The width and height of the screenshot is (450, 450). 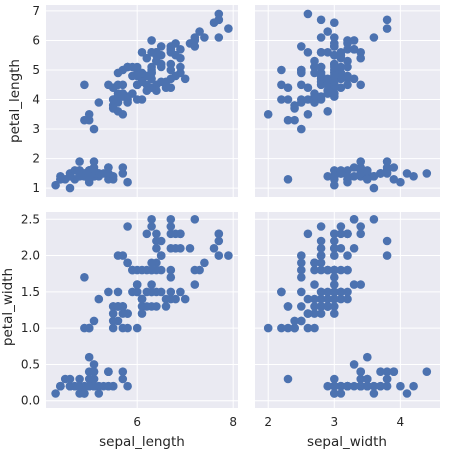 I want to click on y-tick-label: 3, so click(x=36, y=129).